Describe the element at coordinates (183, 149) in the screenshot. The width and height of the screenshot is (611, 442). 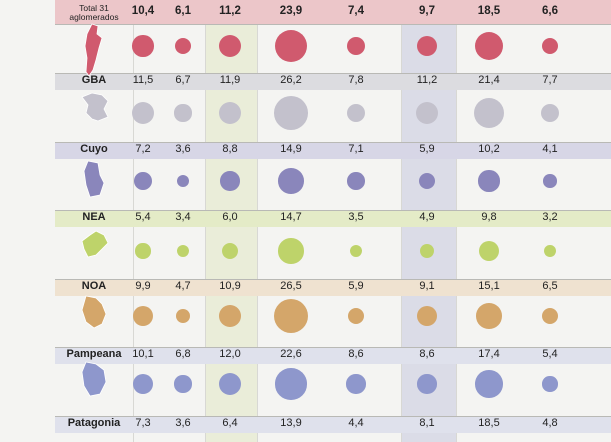
I see `data-label: 3,6` at that location.